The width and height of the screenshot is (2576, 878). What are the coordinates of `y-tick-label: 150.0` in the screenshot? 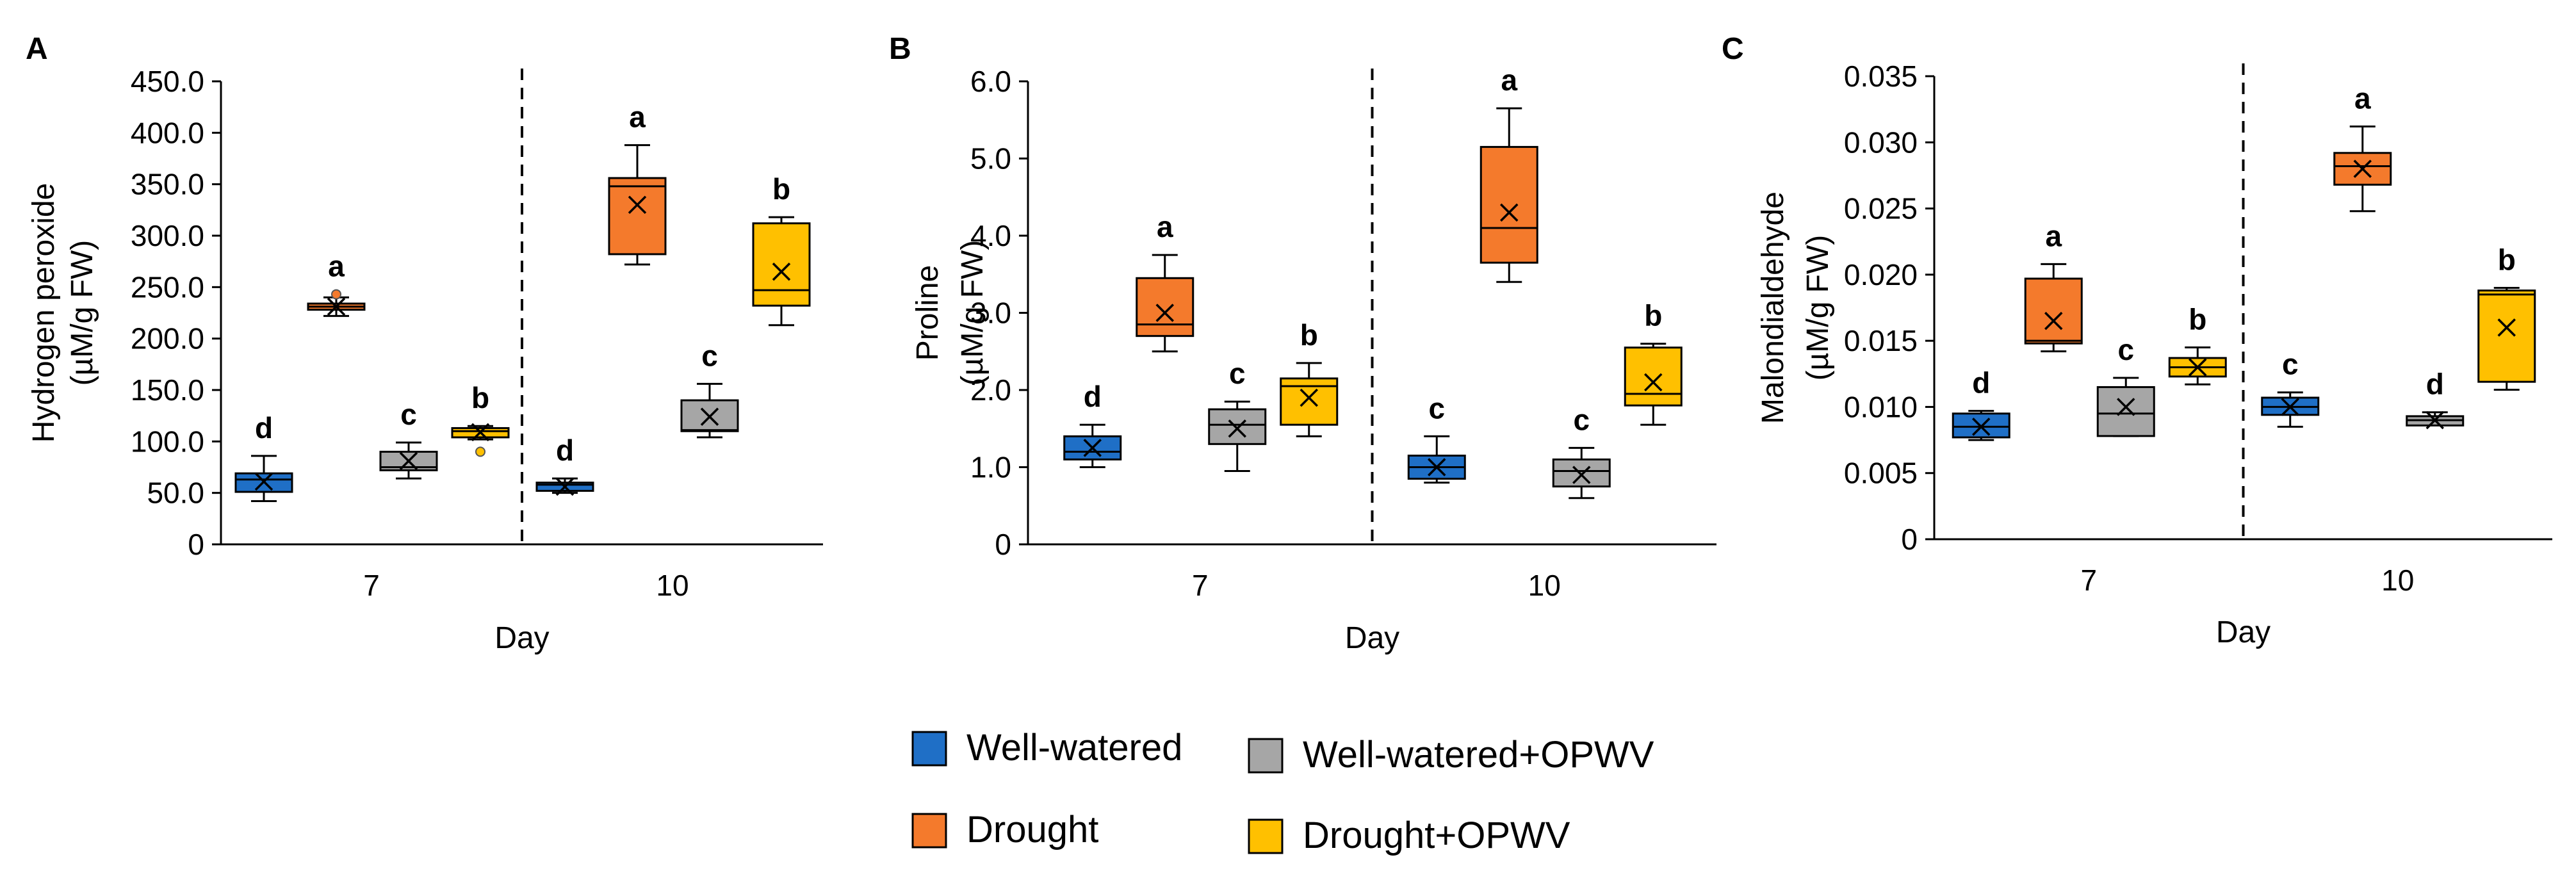 It's located at (167, 390).